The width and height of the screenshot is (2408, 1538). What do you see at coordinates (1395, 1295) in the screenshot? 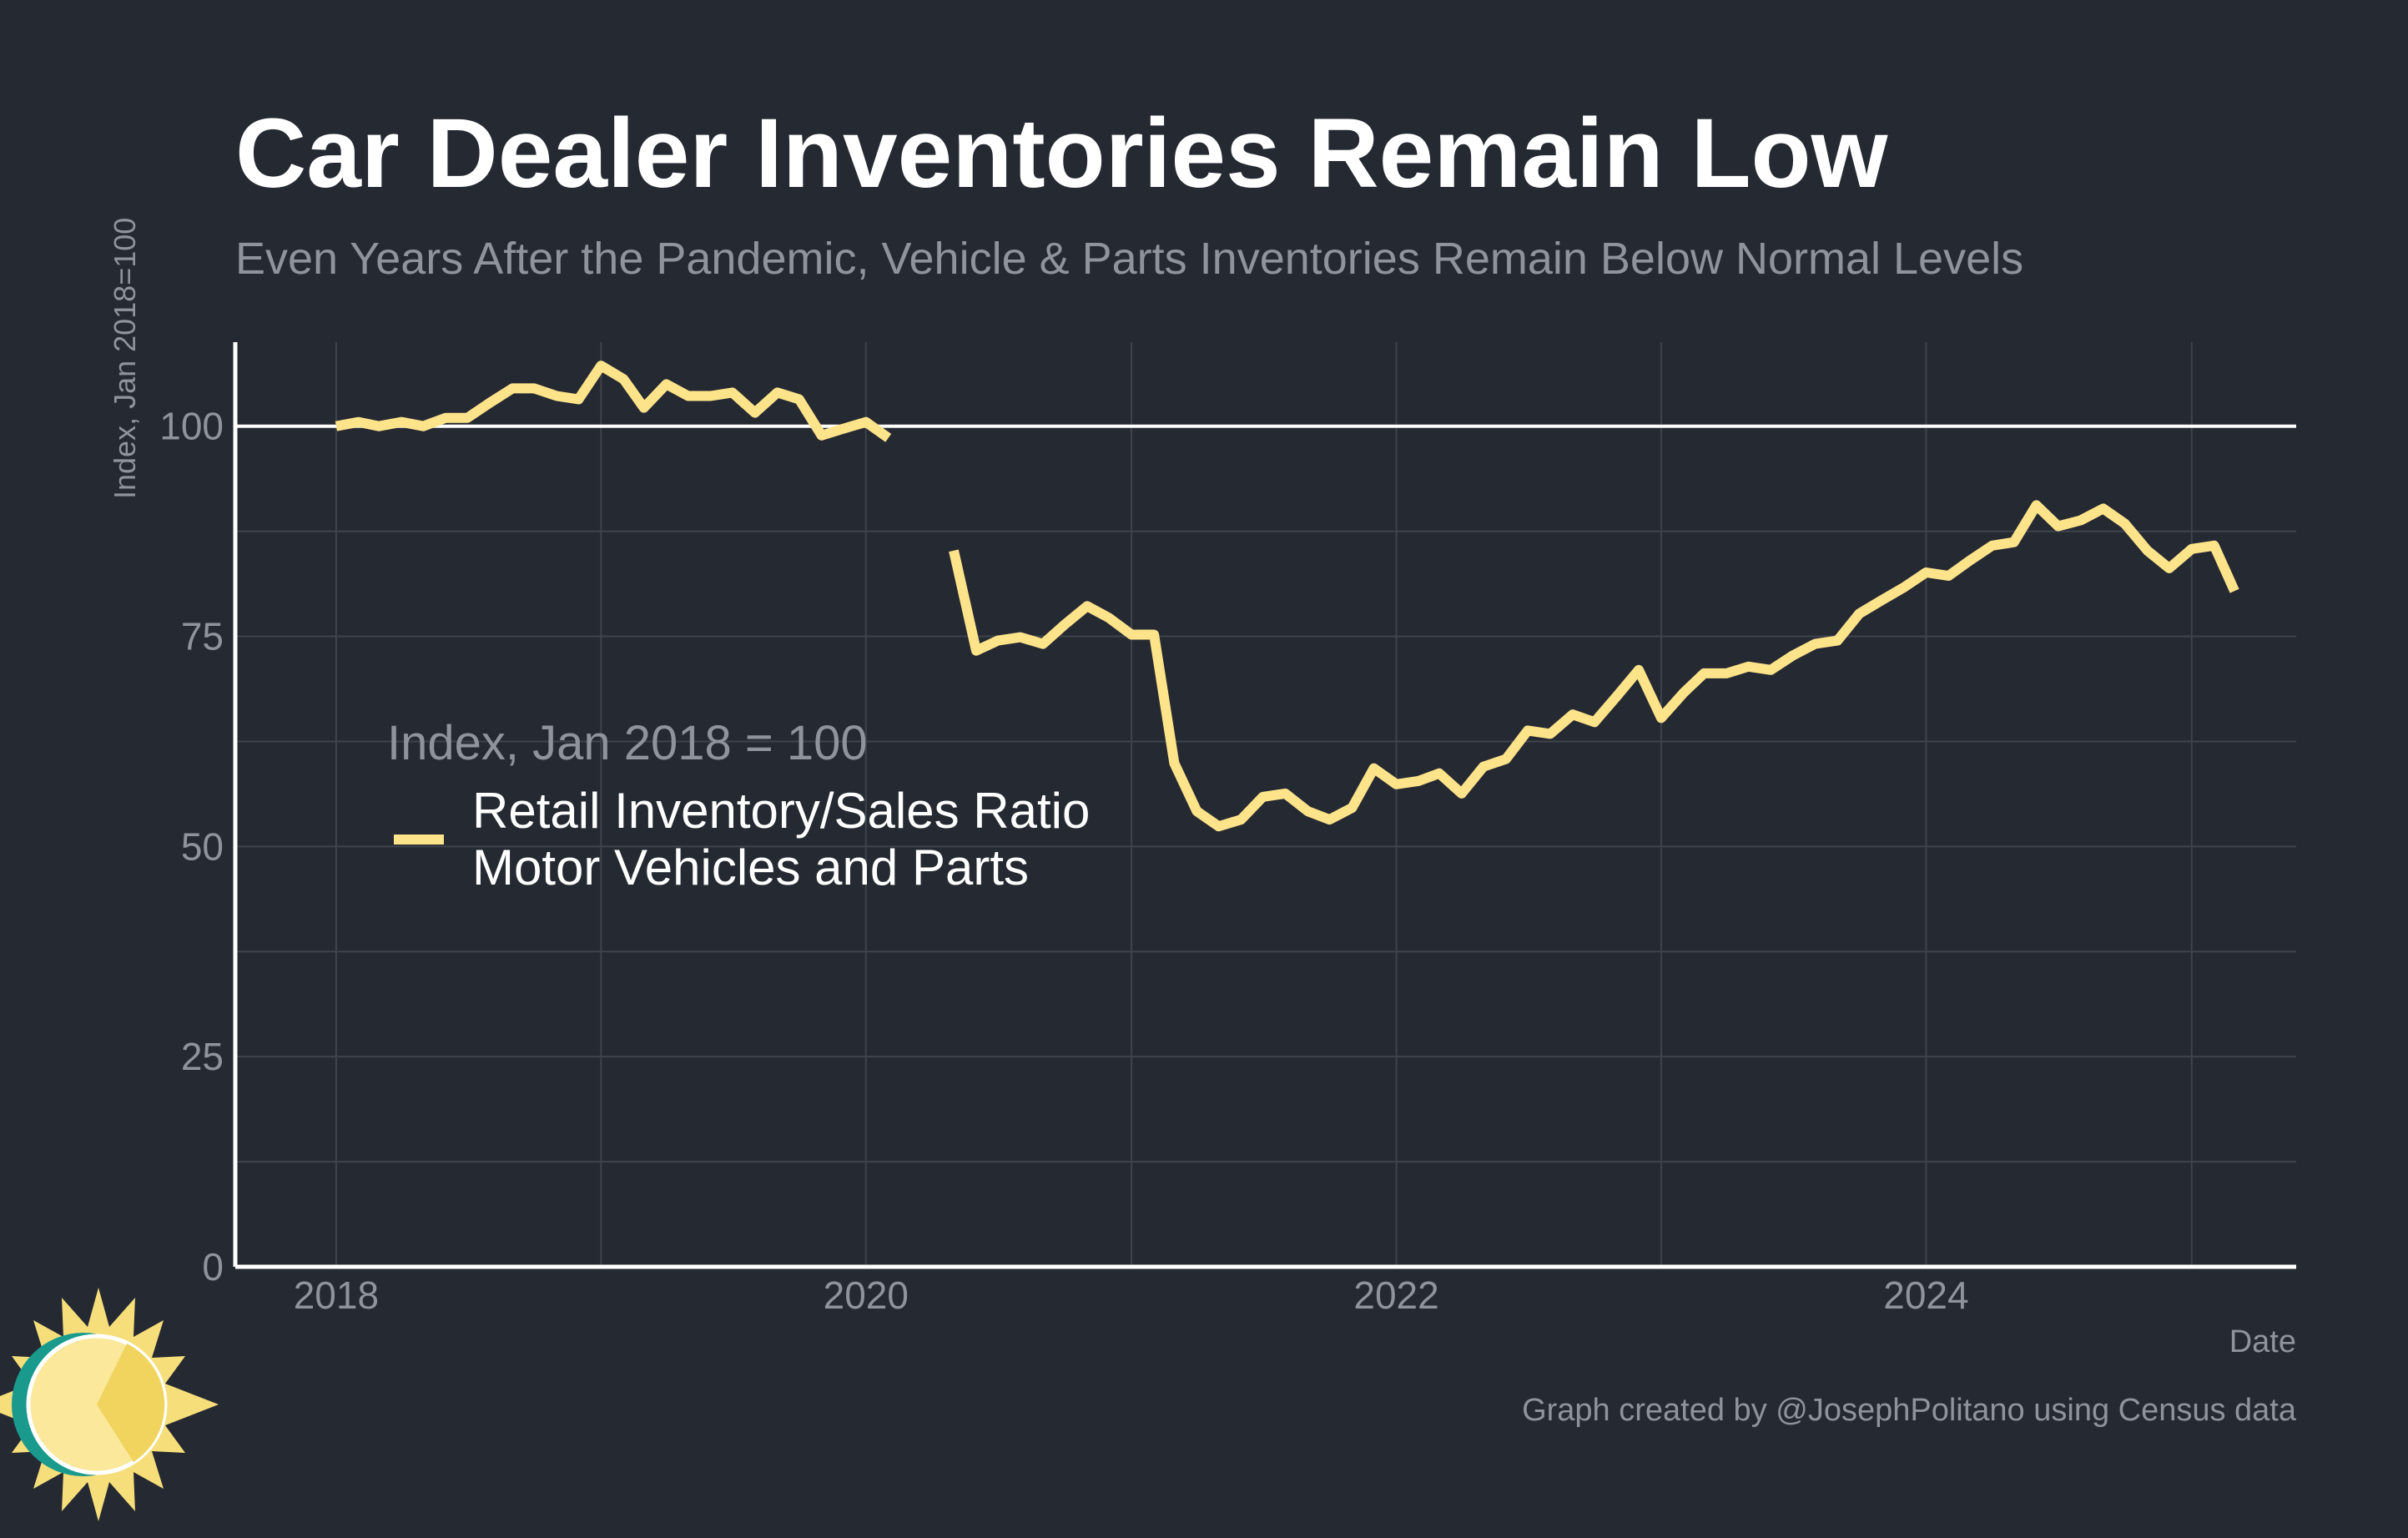
I see `x-tick-label: 2022` at bounding box center [1395, 1295].